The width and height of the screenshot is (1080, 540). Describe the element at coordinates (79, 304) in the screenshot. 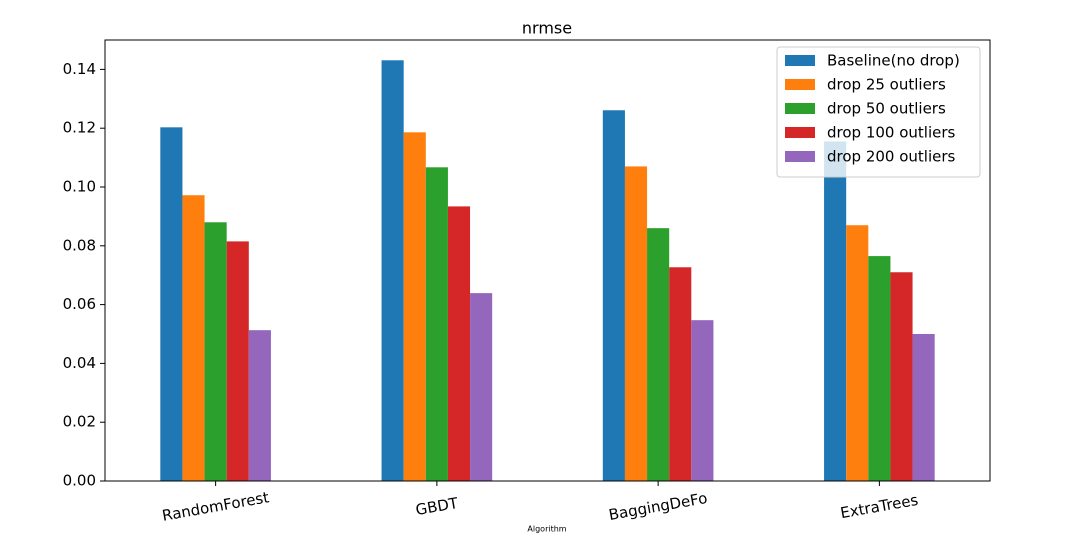

I see `y-tick-label: 0.06` at that location.